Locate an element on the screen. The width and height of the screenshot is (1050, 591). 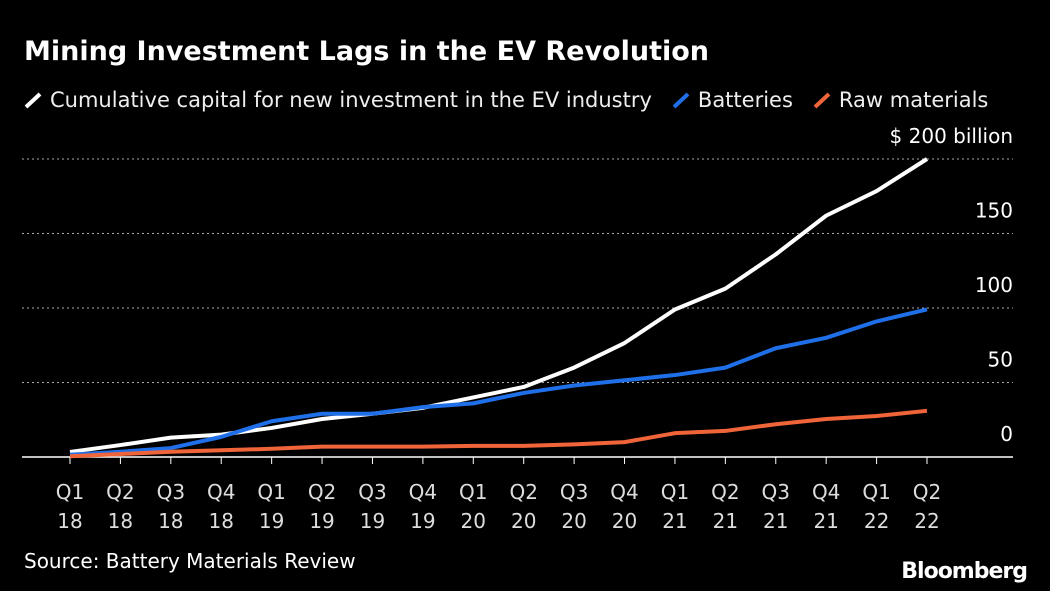
x-tick-label: Q2 19 is located at coordinates (322, 506).